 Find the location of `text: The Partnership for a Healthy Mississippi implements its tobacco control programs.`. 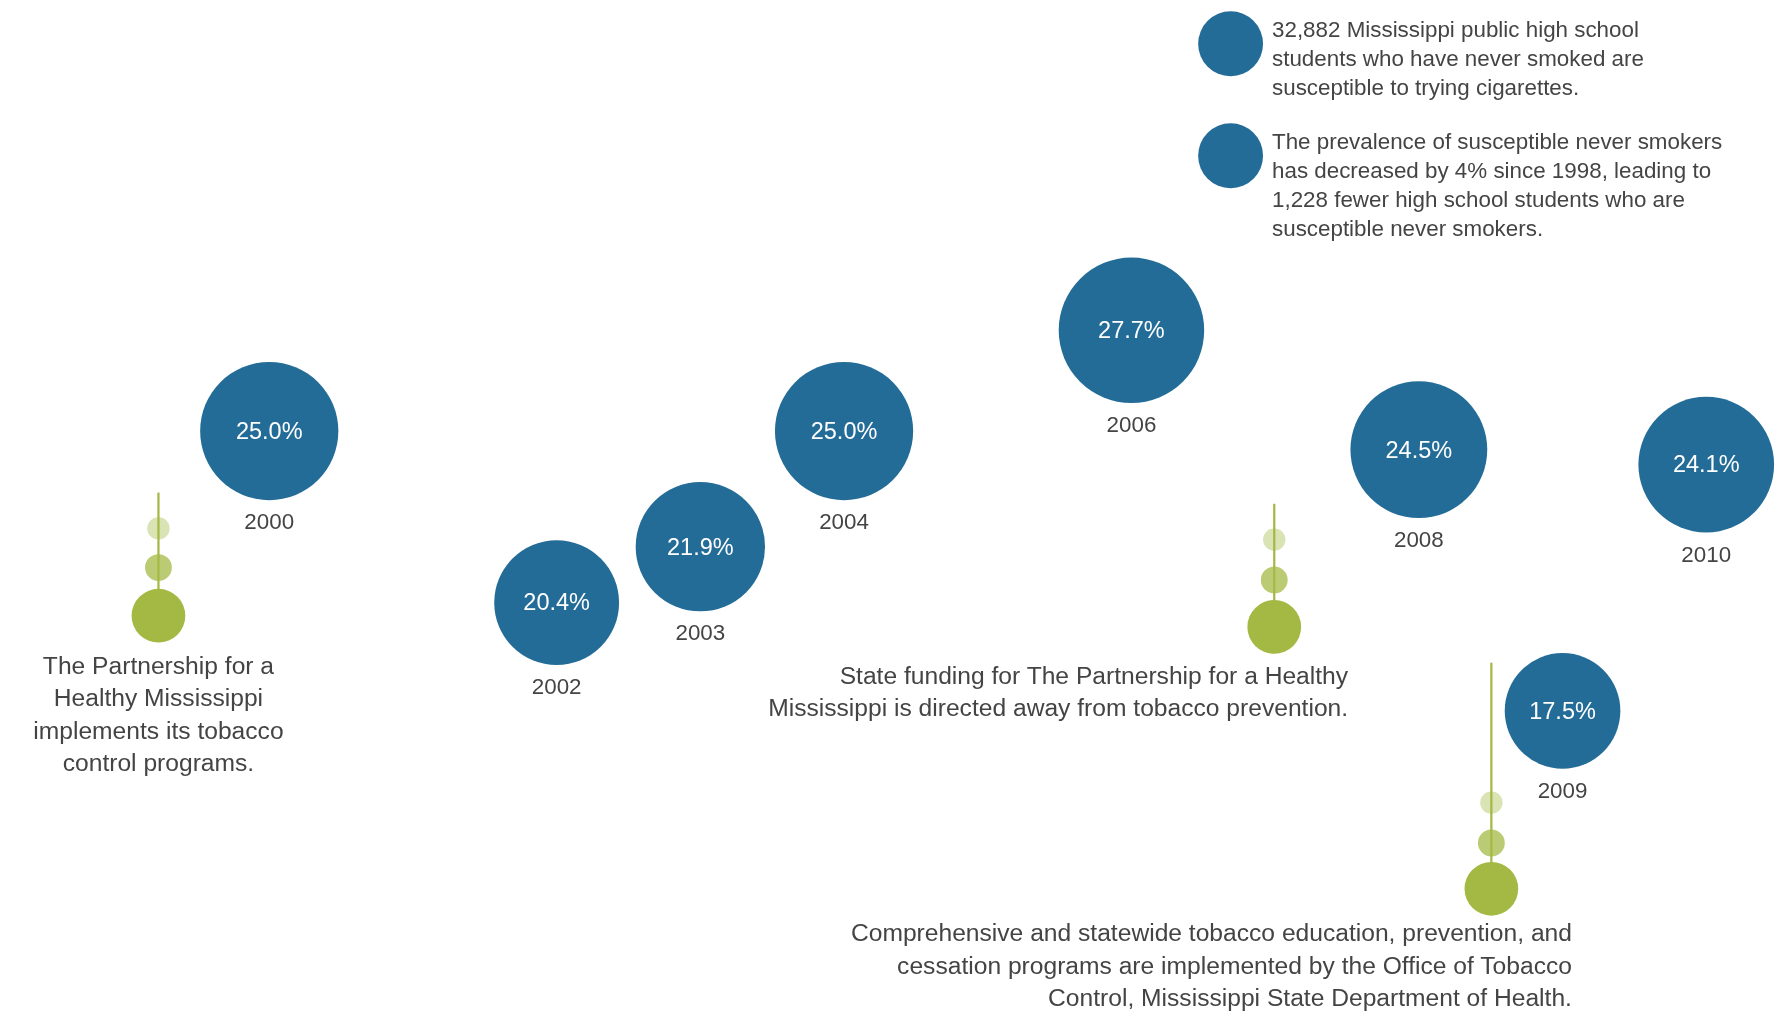

text: The Partnership for a Healthy Mississippi implements its tobacco control programs. is located at coordinates (158, 714).